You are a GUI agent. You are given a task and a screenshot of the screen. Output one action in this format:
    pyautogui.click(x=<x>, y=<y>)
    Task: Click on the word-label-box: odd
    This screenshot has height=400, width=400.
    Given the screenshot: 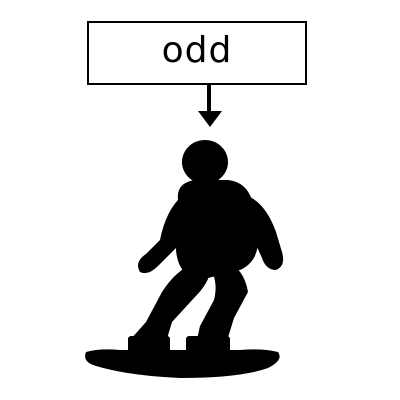 What is the action you would take?
    pyautogui.click(x=197, y=53)
    